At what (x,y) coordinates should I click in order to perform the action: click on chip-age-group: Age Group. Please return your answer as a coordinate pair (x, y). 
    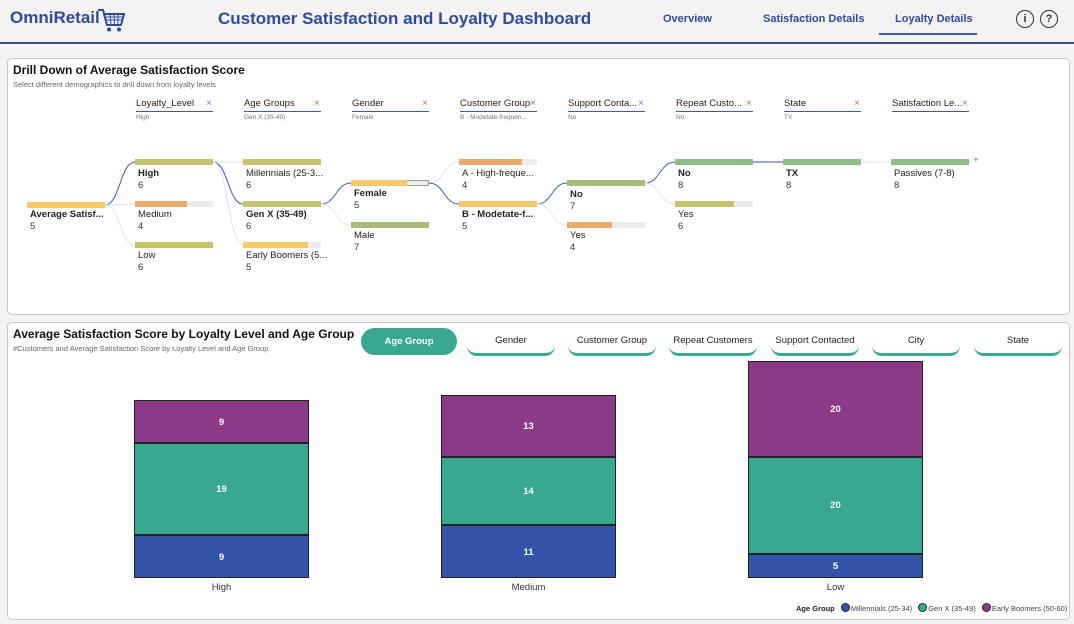
    Looking at the image, I should click on (409, 341).